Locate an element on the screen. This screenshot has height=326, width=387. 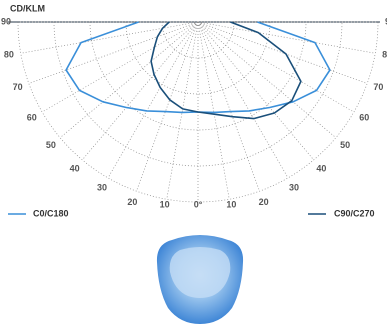
angle-label: 0° is located at coordinates (198, 204).